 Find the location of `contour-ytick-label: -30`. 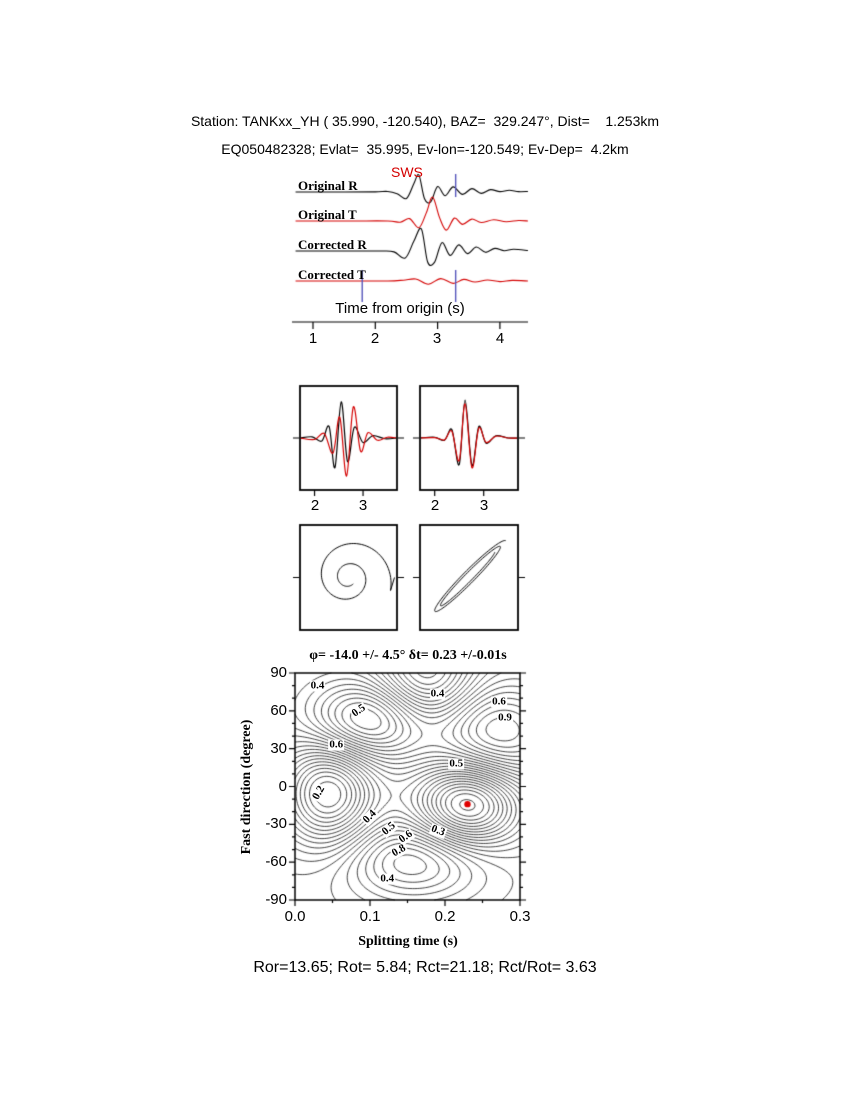

contour-ytick-label: -30 is located at coordinates (276, 824).